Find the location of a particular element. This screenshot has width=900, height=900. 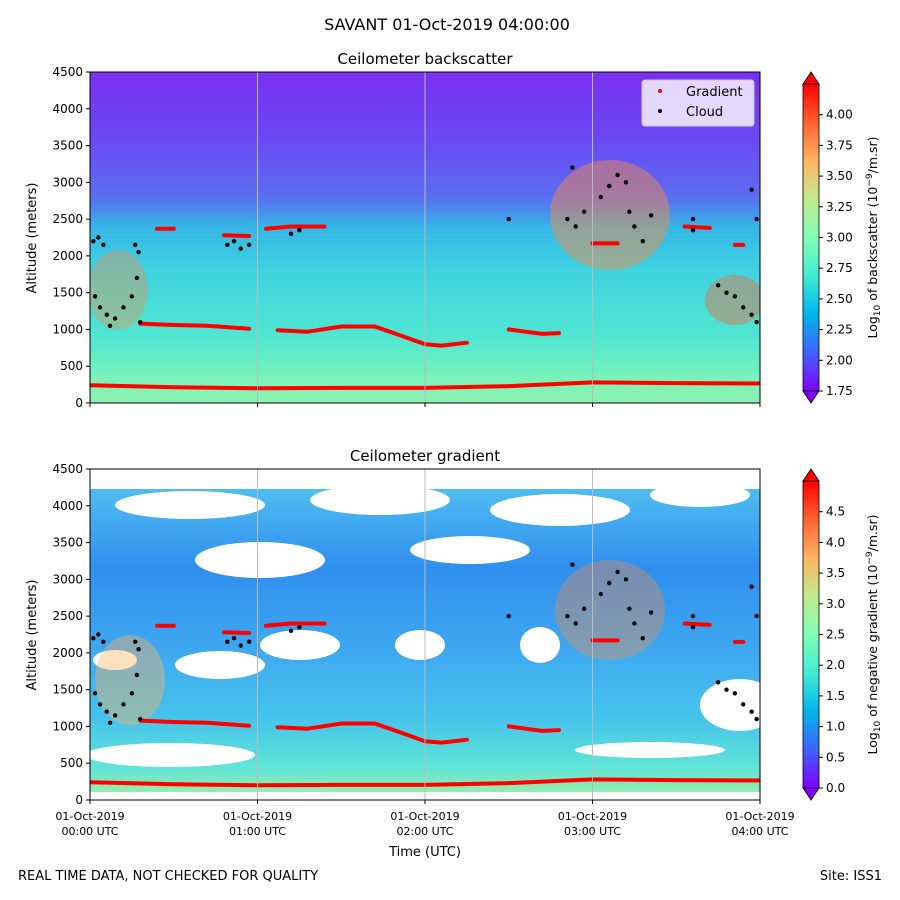

legend-gradient-label: Gradient is located at coordinates (714, 92).